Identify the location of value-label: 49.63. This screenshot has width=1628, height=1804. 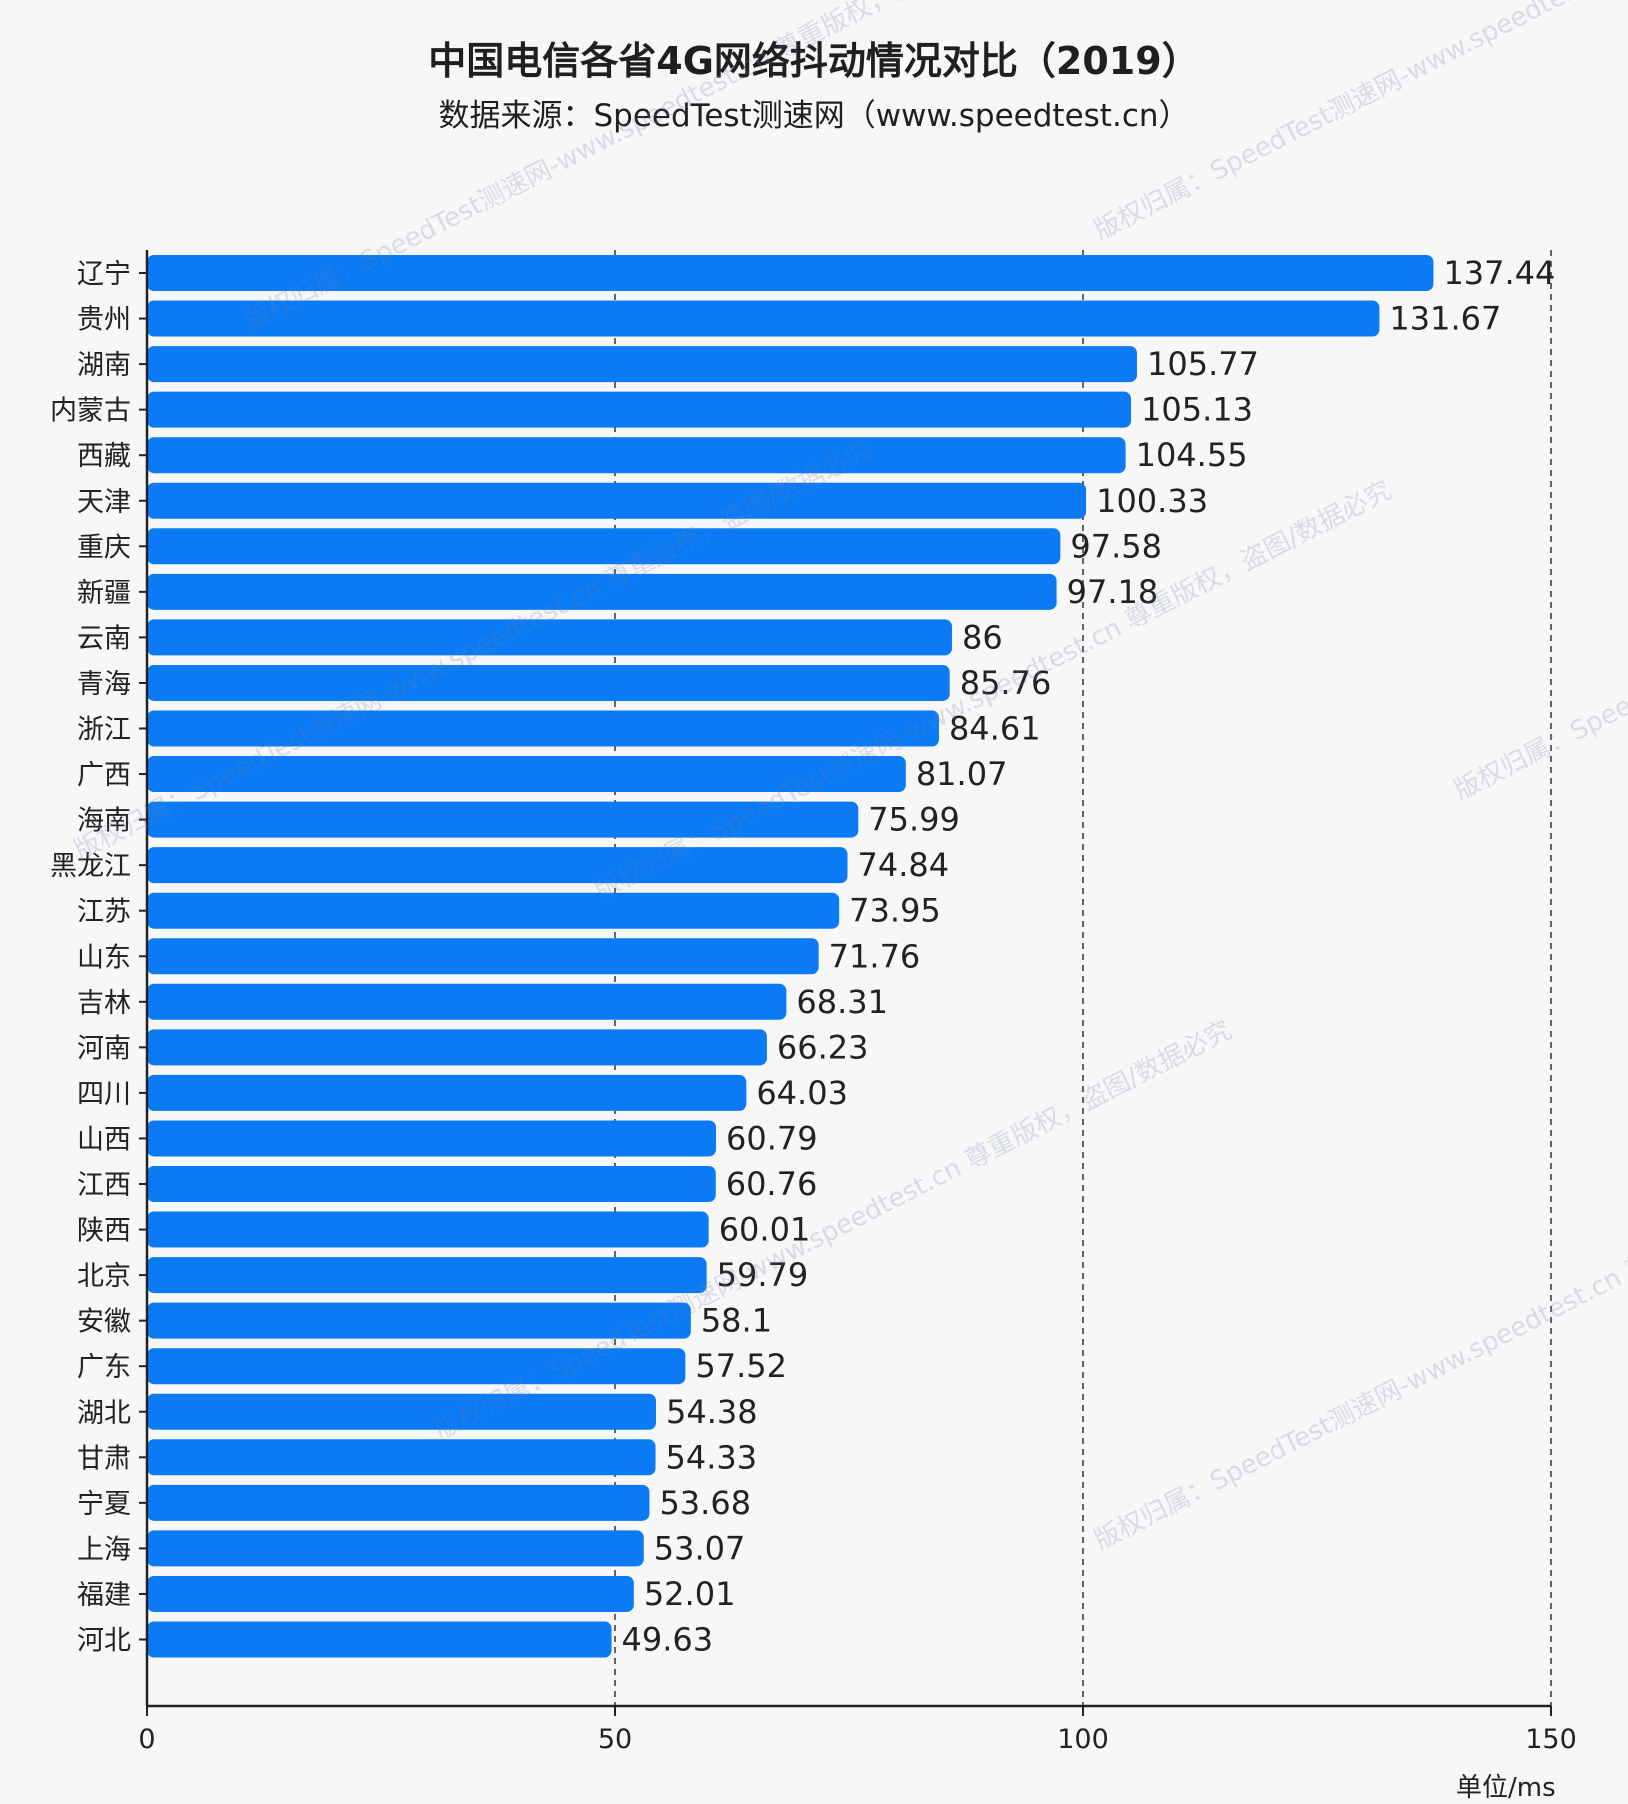
(668, 1640).